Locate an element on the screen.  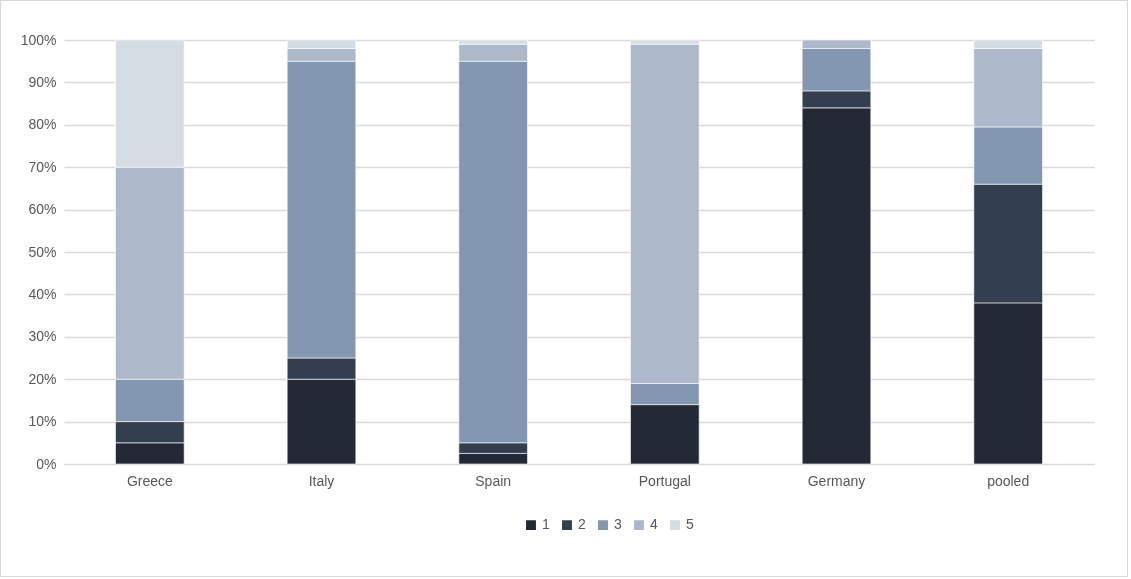
y-tick-label: 90% is located at coordinates (42, 81).